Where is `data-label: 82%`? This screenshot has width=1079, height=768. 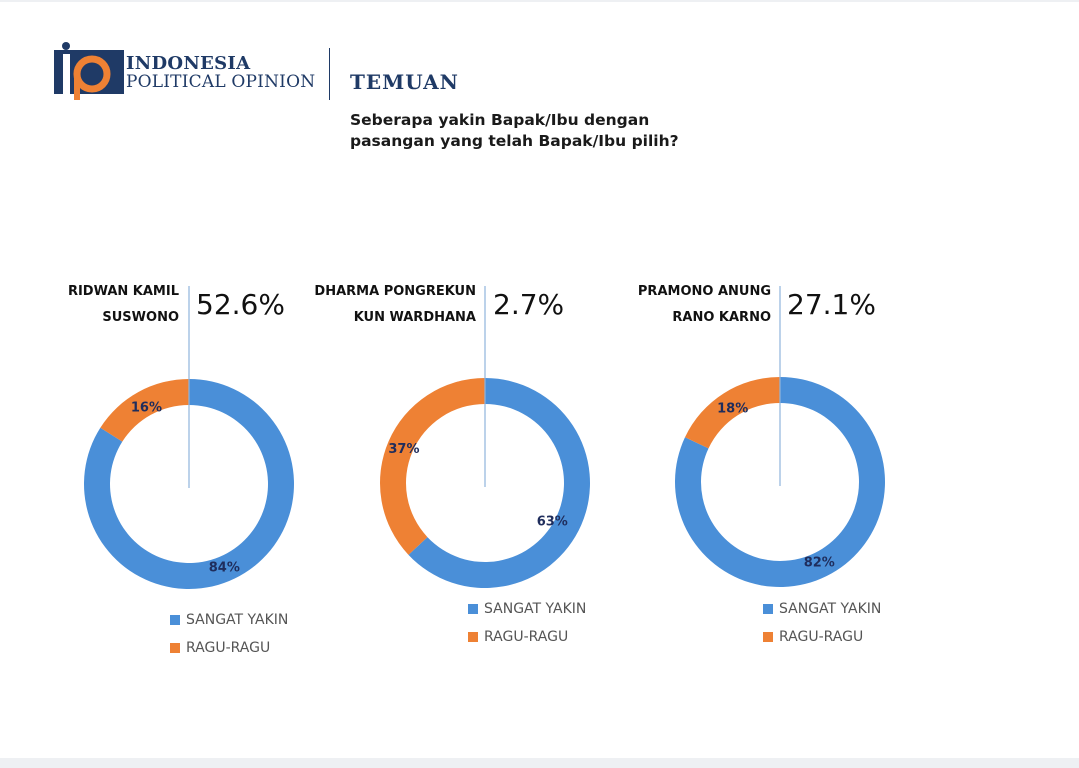 data-label: 82% is located at coordinates (819, 562).